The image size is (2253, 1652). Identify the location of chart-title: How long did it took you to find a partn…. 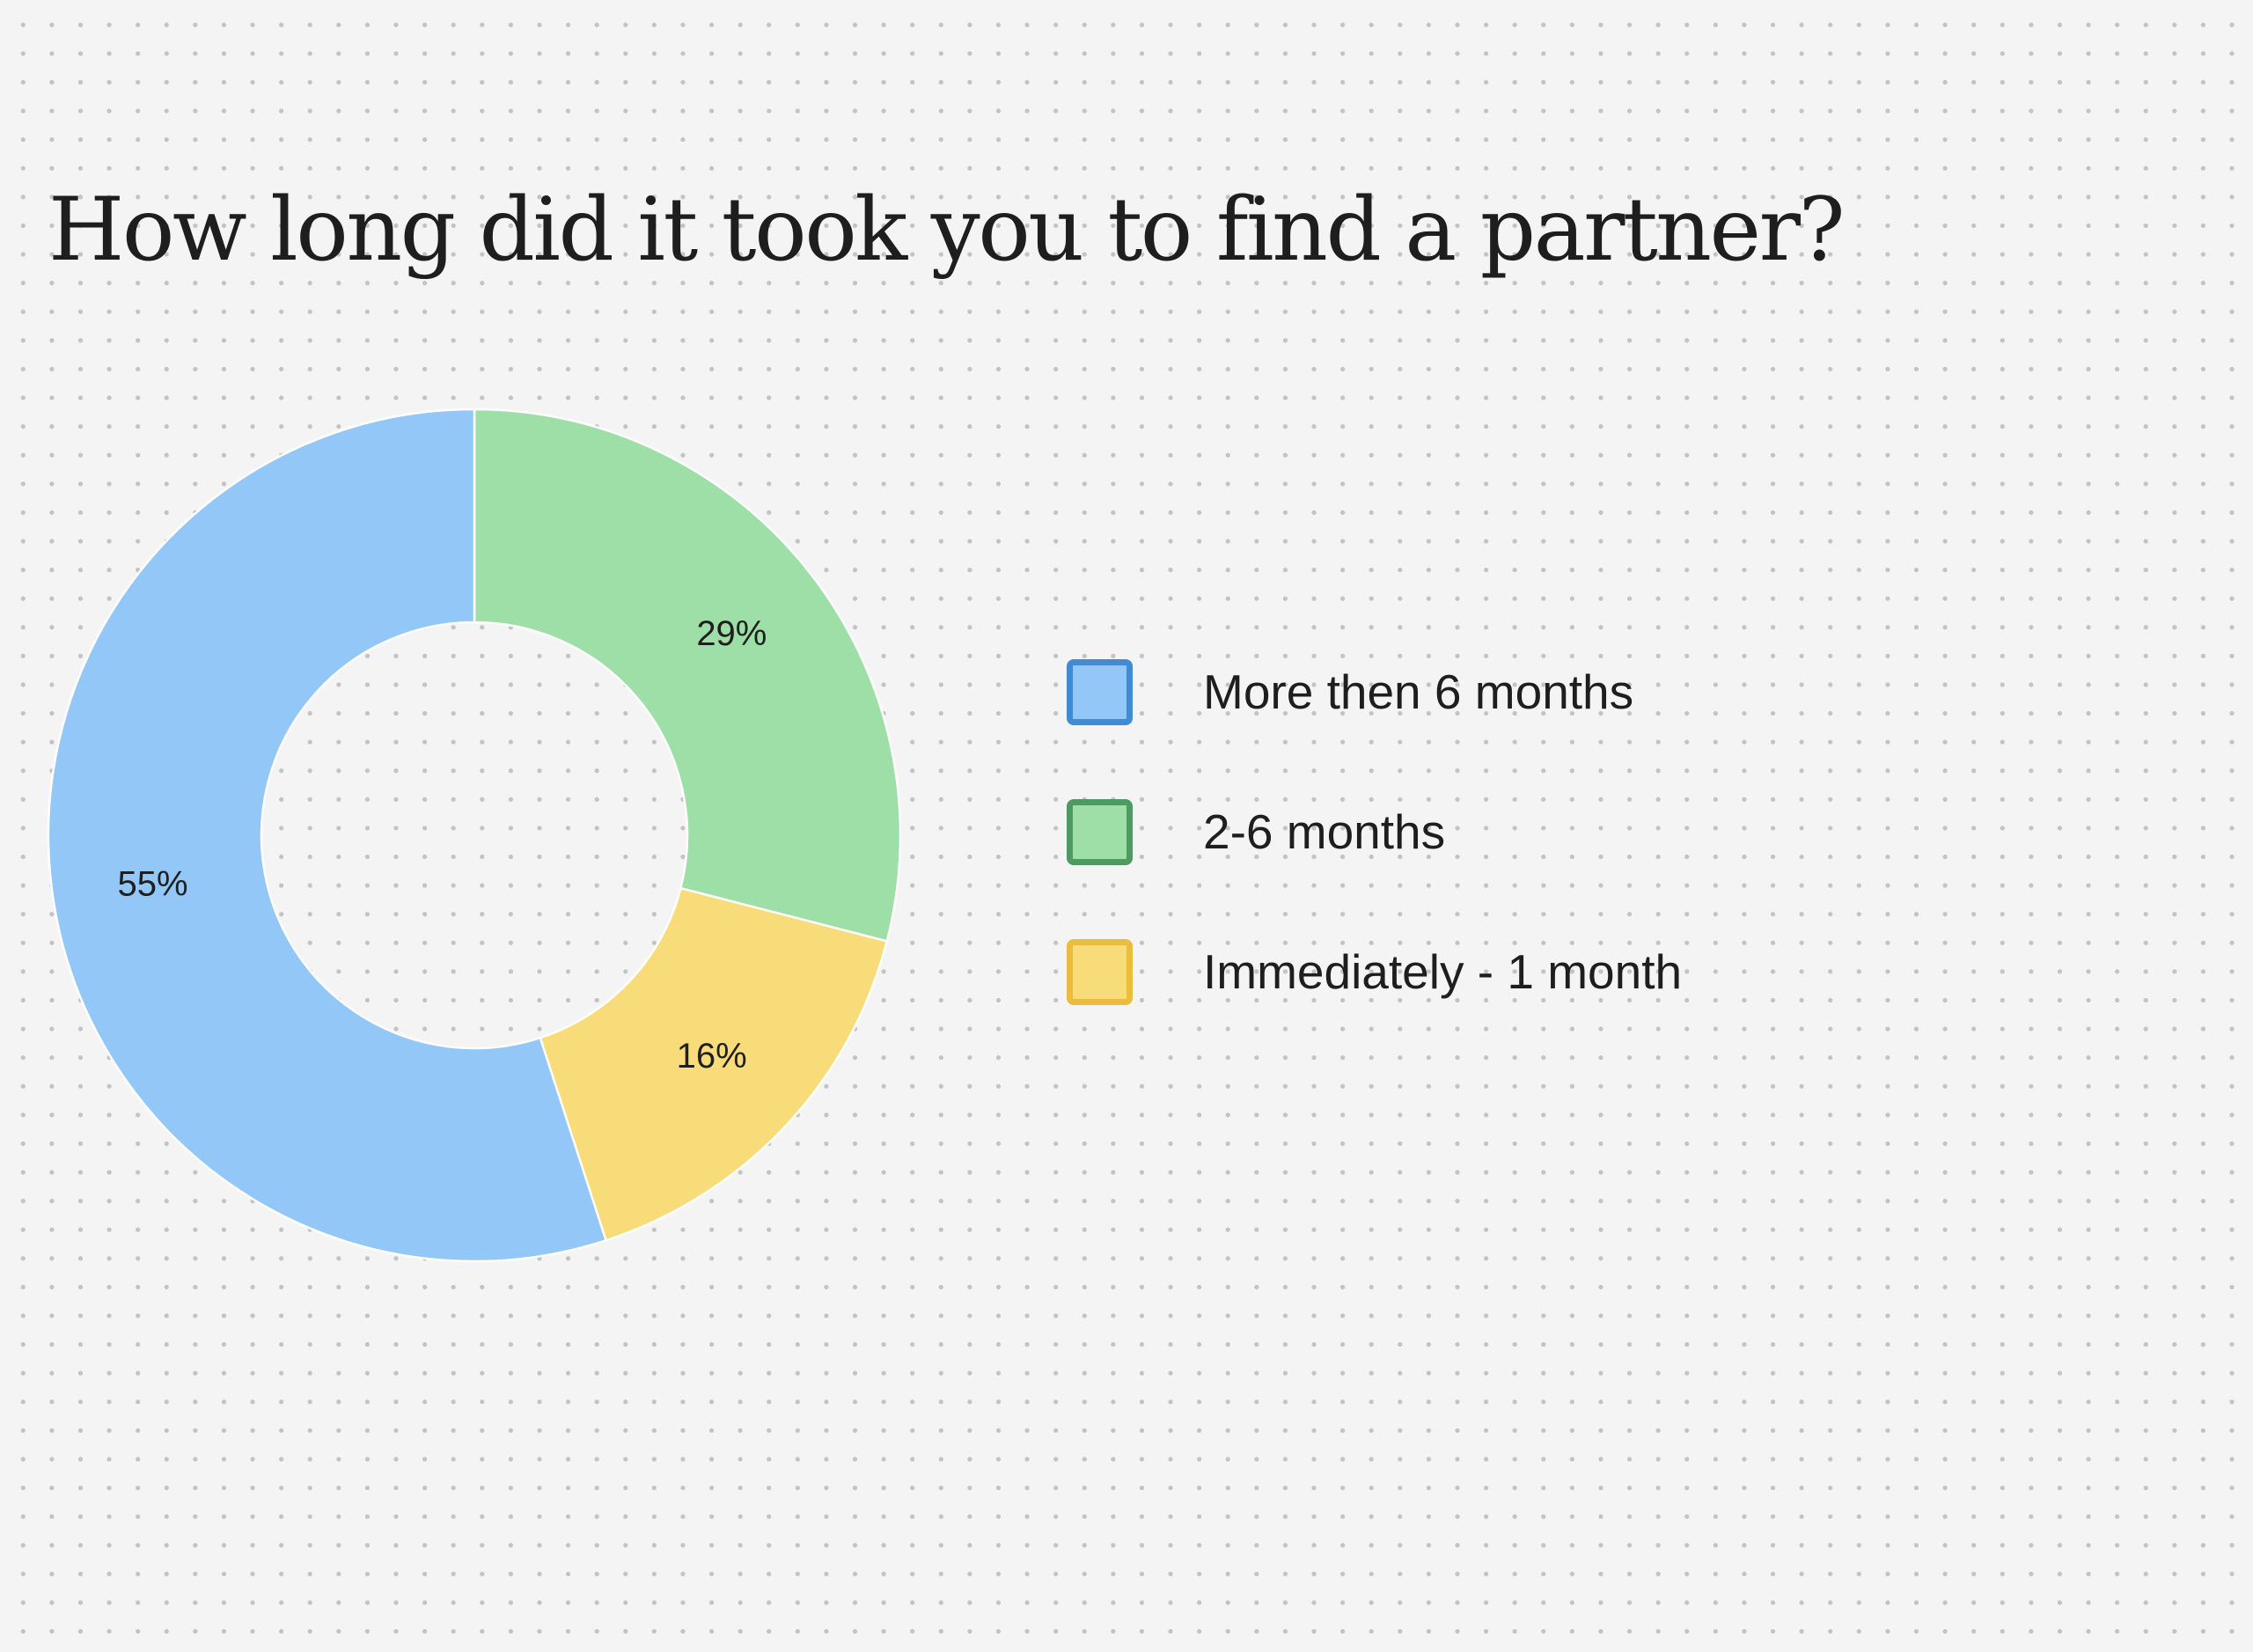
(947, 230).